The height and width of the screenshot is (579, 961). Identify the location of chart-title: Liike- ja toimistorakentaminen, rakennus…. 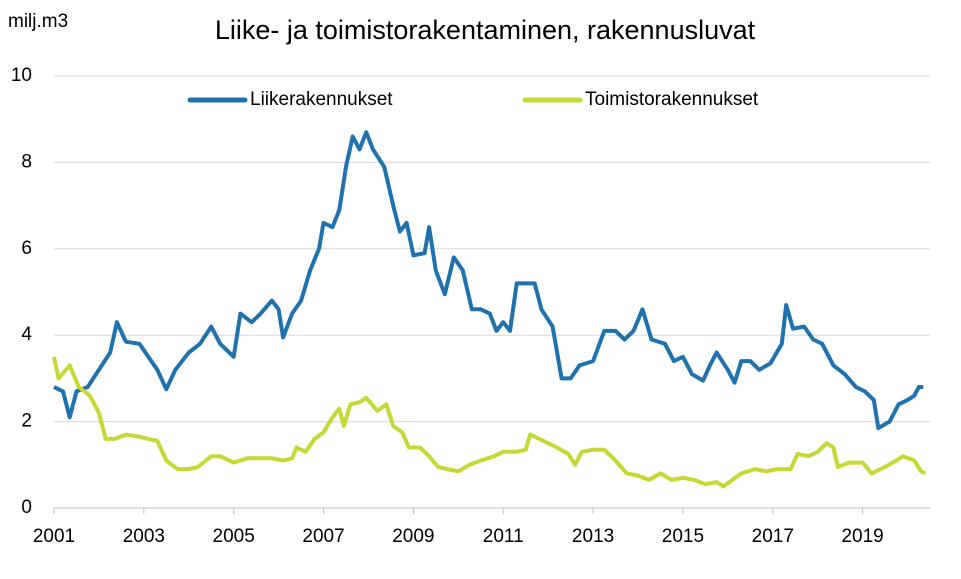
(485, 30).